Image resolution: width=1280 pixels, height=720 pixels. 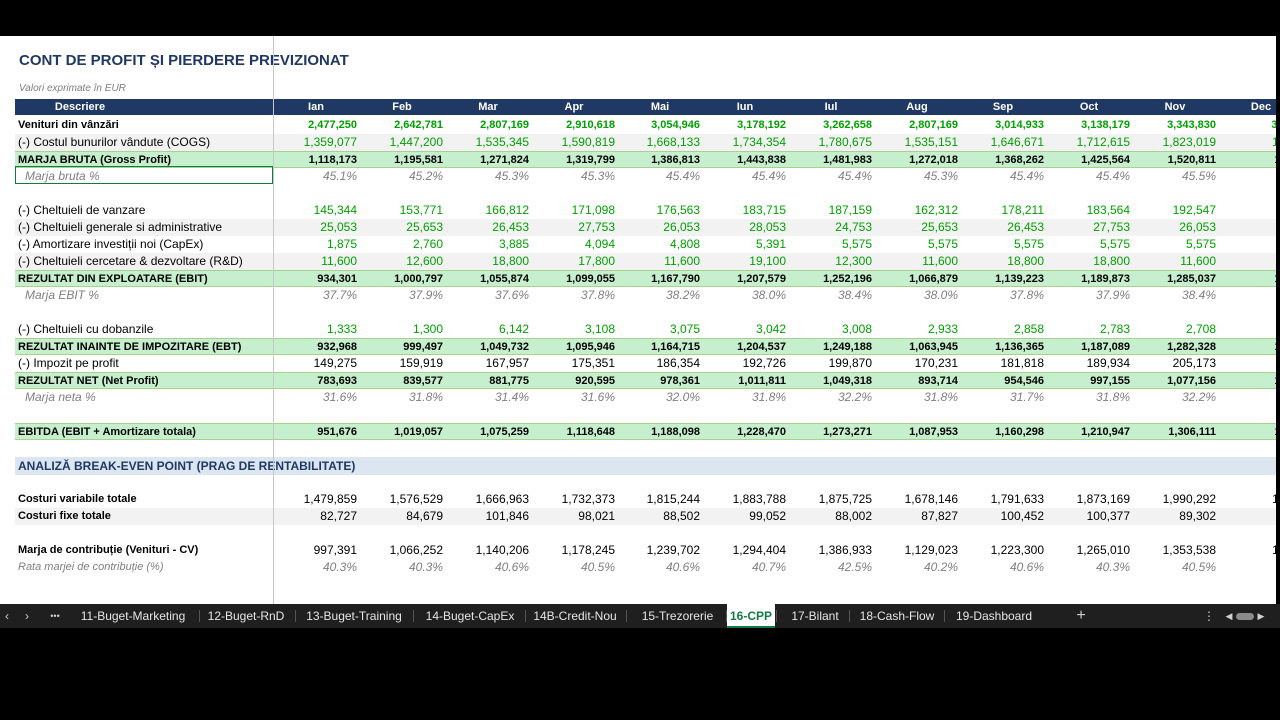 I want to click on value-cell-dec: 1,363, so click(x=1249, y=432).